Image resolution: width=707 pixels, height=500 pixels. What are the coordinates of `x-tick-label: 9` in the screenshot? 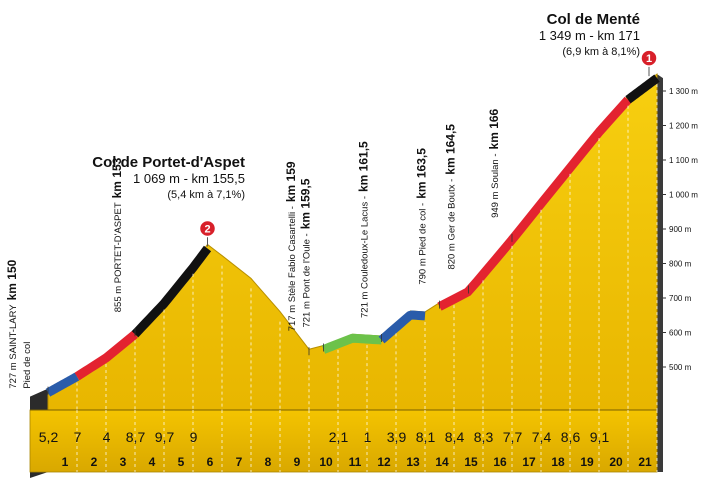 It's located at (297, 462).